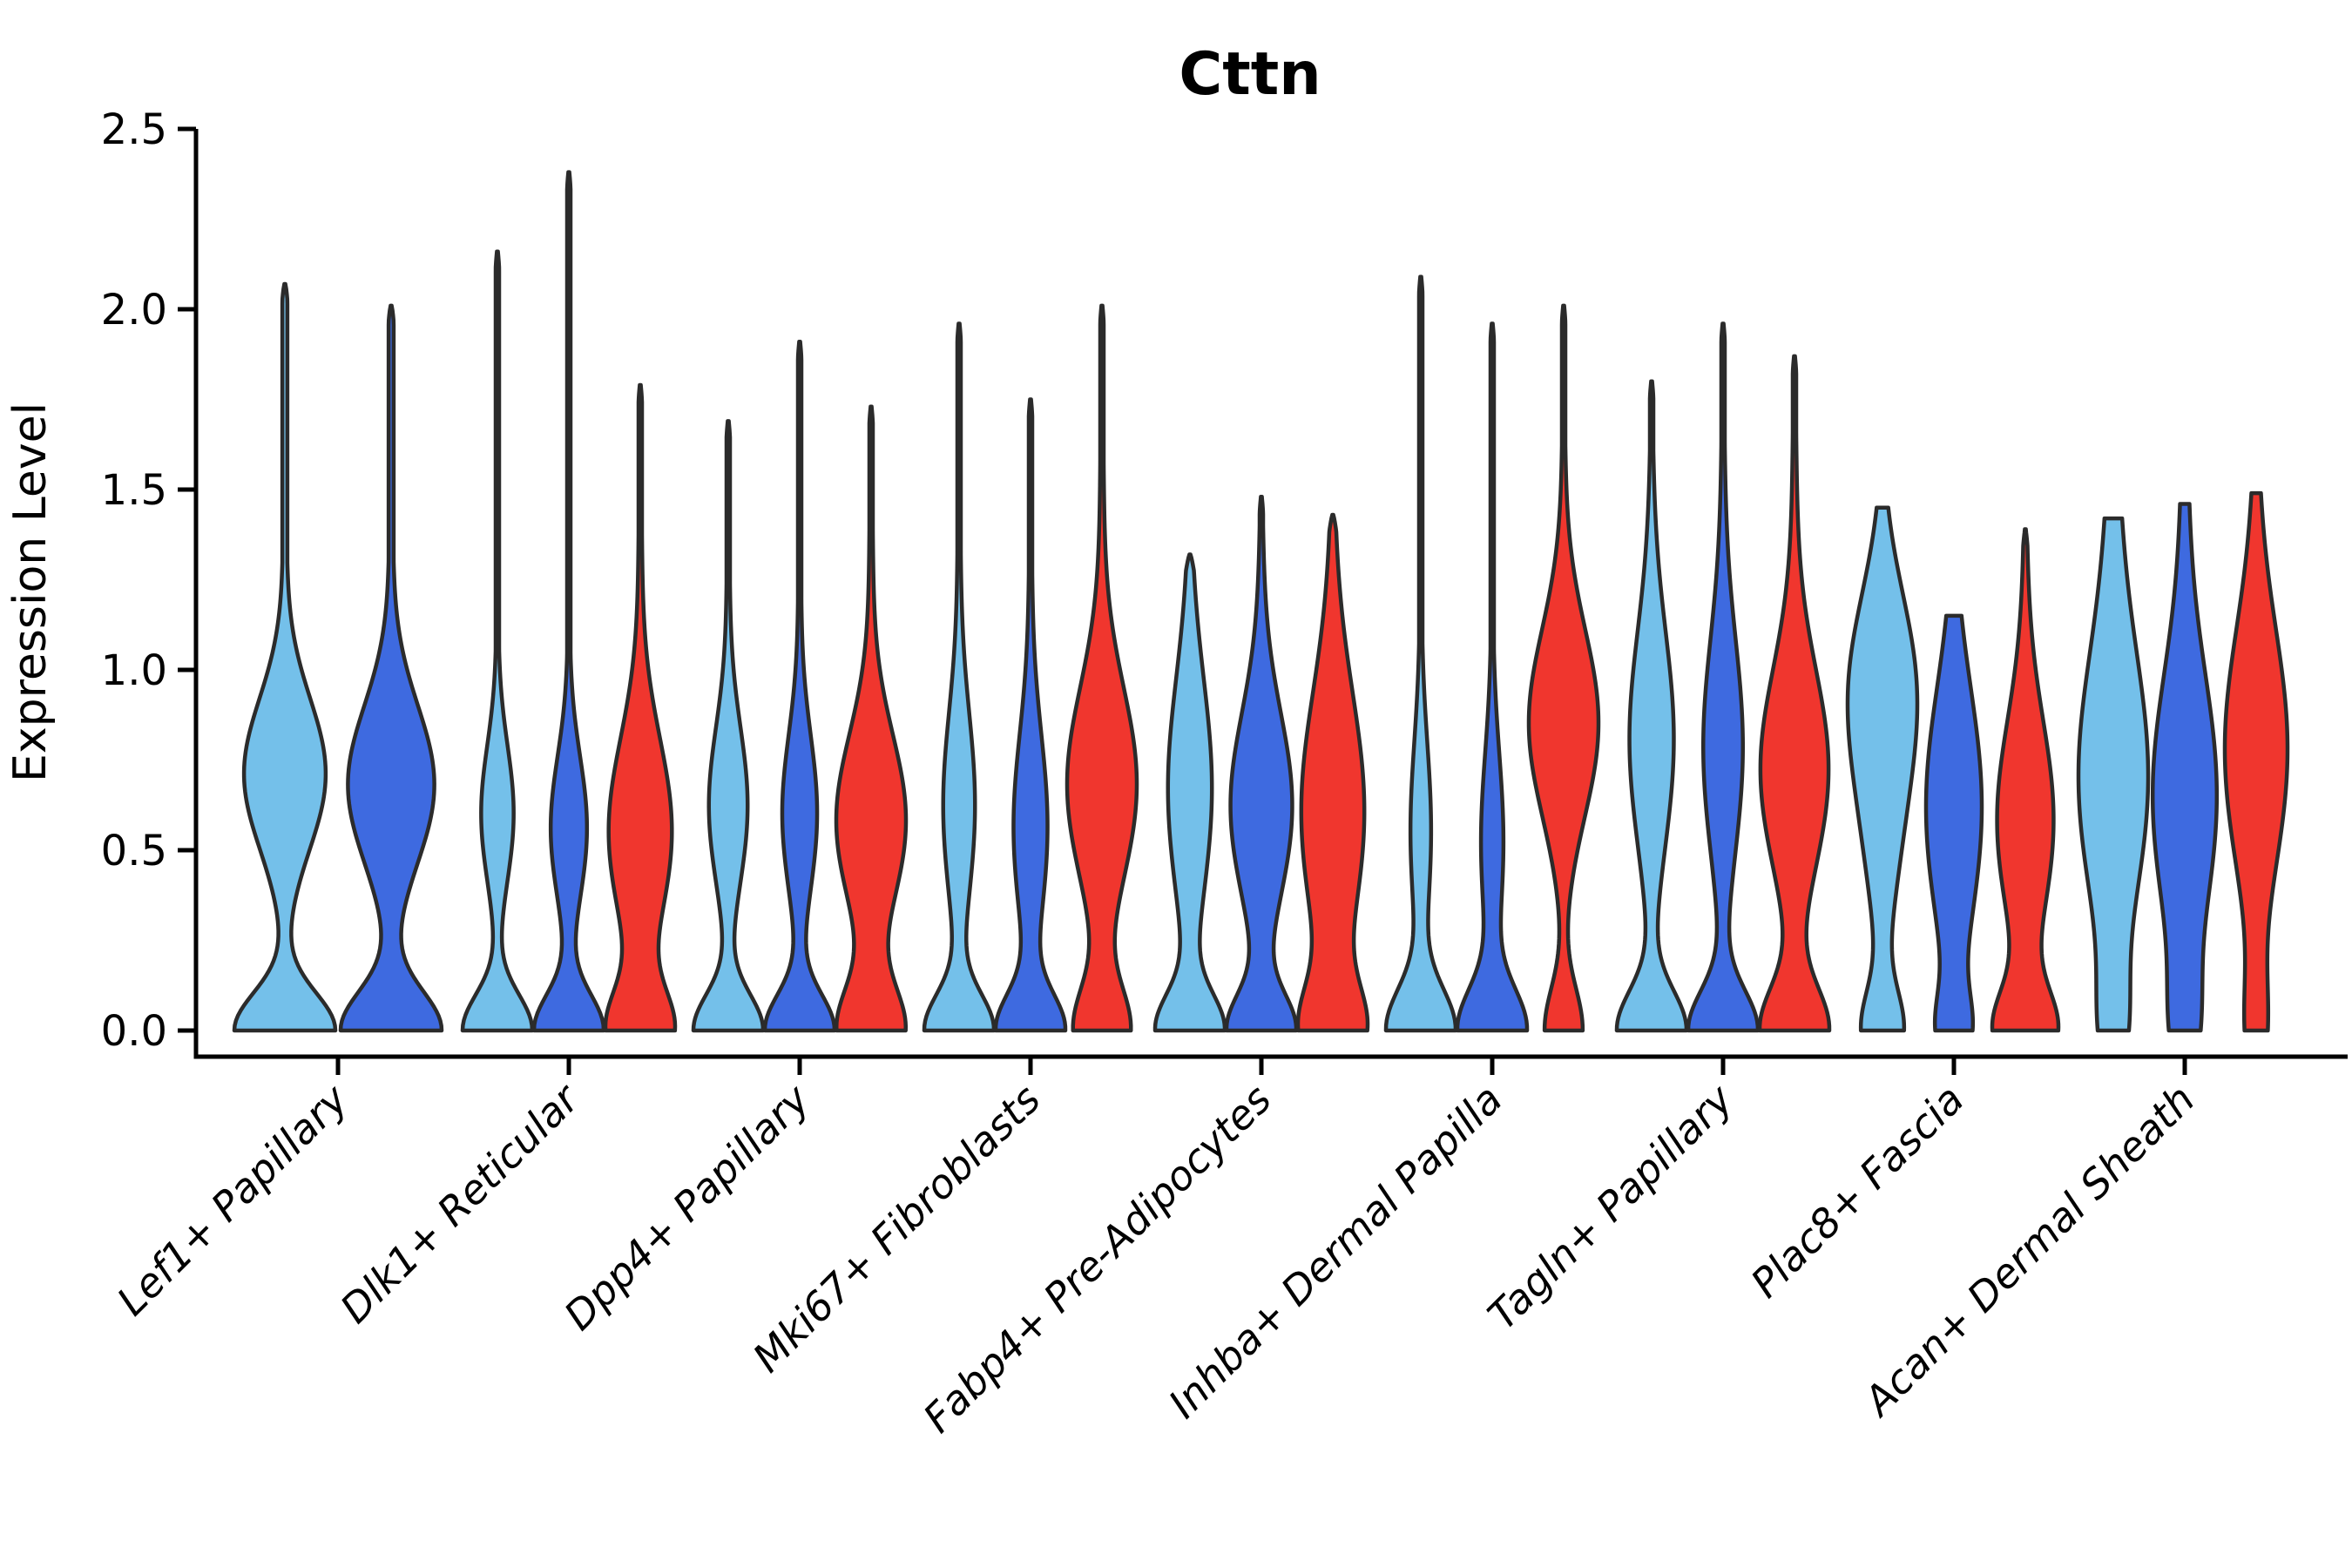 Image resolution: width=2352 pixels, height=1568 pixels. Describe the element at coordinates (134, 851) in the screenshot. I see `y-tick-label: 0.5` at that location.